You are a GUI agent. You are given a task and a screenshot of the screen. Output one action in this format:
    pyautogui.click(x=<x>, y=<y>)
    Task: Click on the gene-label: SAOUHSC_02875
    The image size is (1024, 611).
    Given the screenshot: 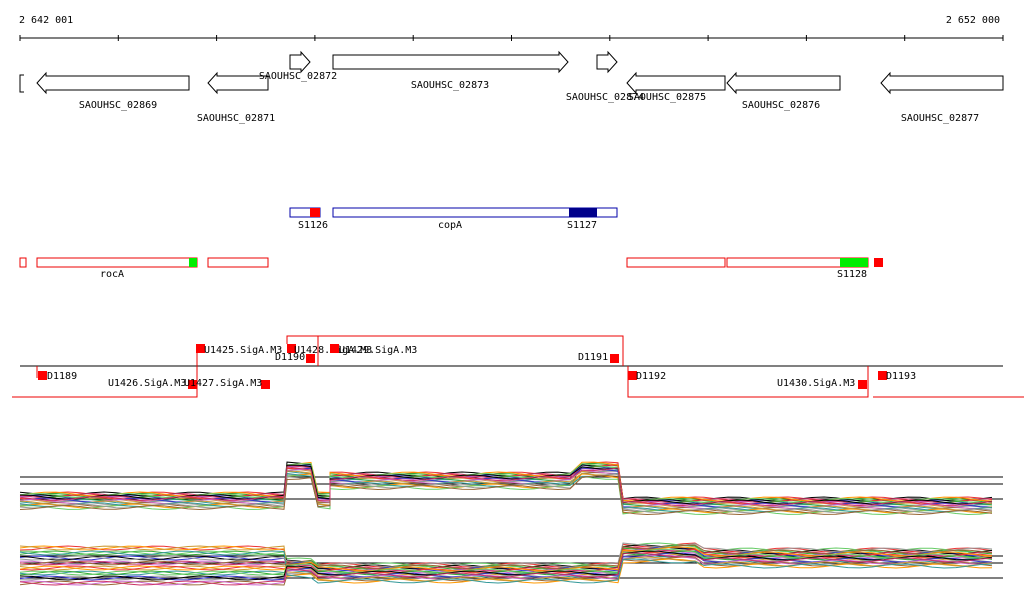 What is the action you would take?
    pyautogui.click(x=667, y=97)
    